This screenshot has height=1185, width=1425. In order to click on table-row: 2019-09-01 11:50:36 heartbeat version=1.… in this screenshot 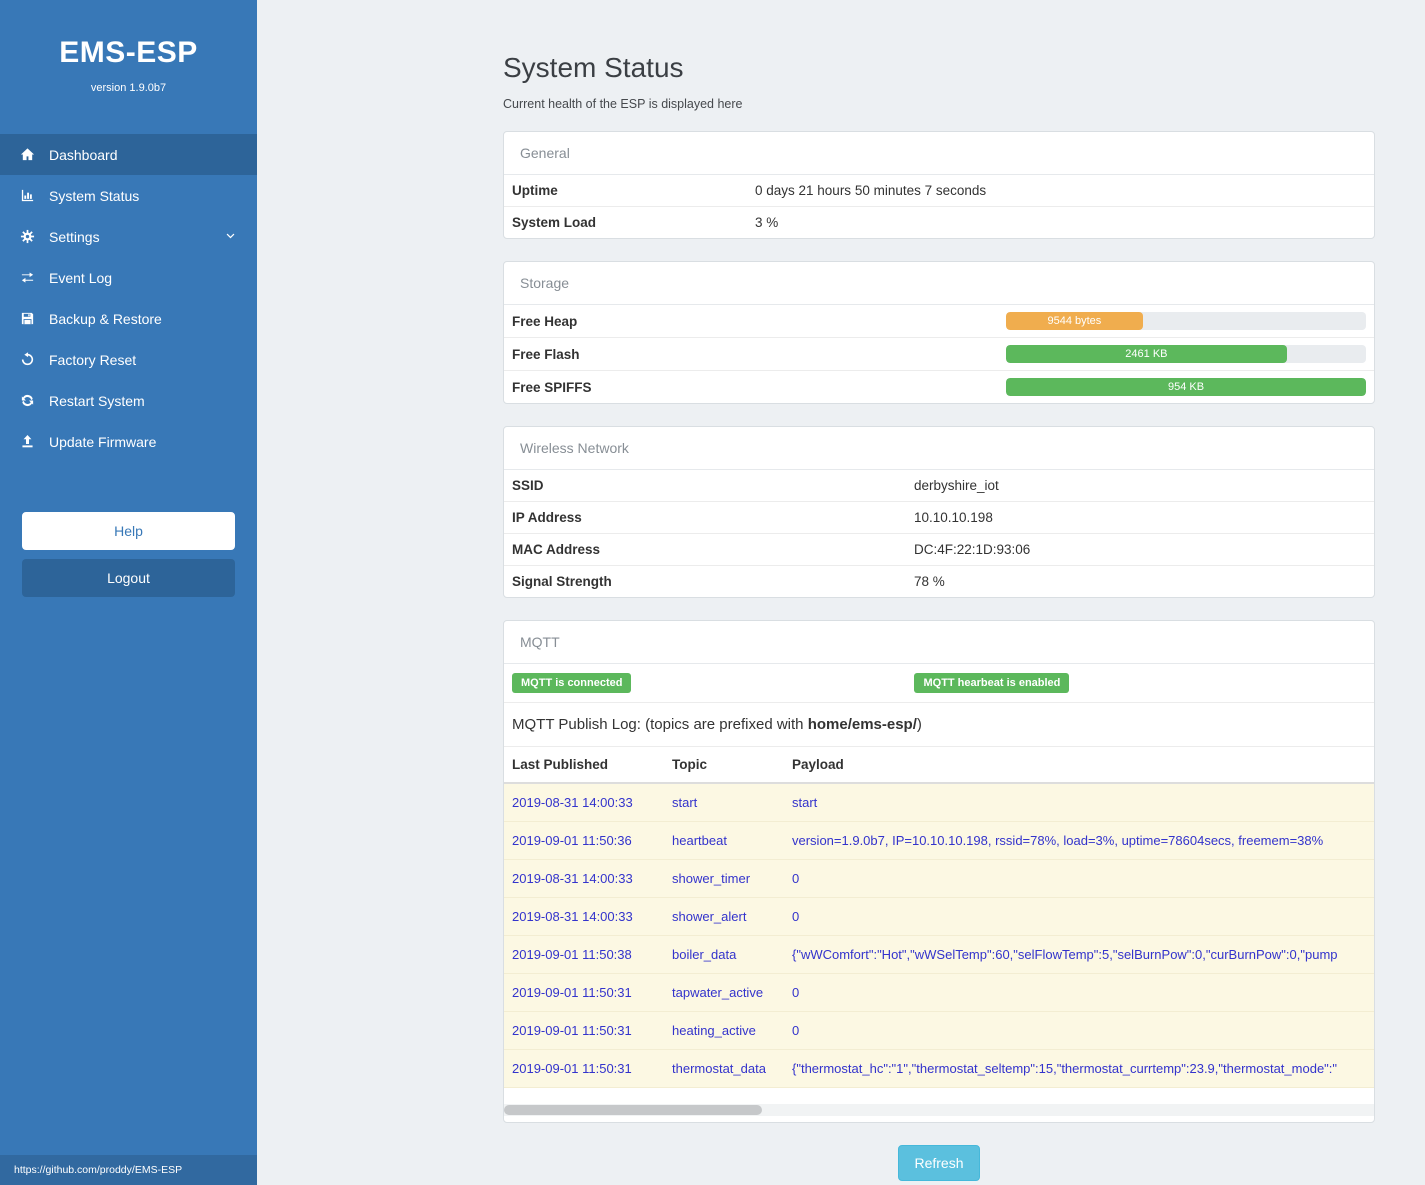, I will do `click(939, 840)`.